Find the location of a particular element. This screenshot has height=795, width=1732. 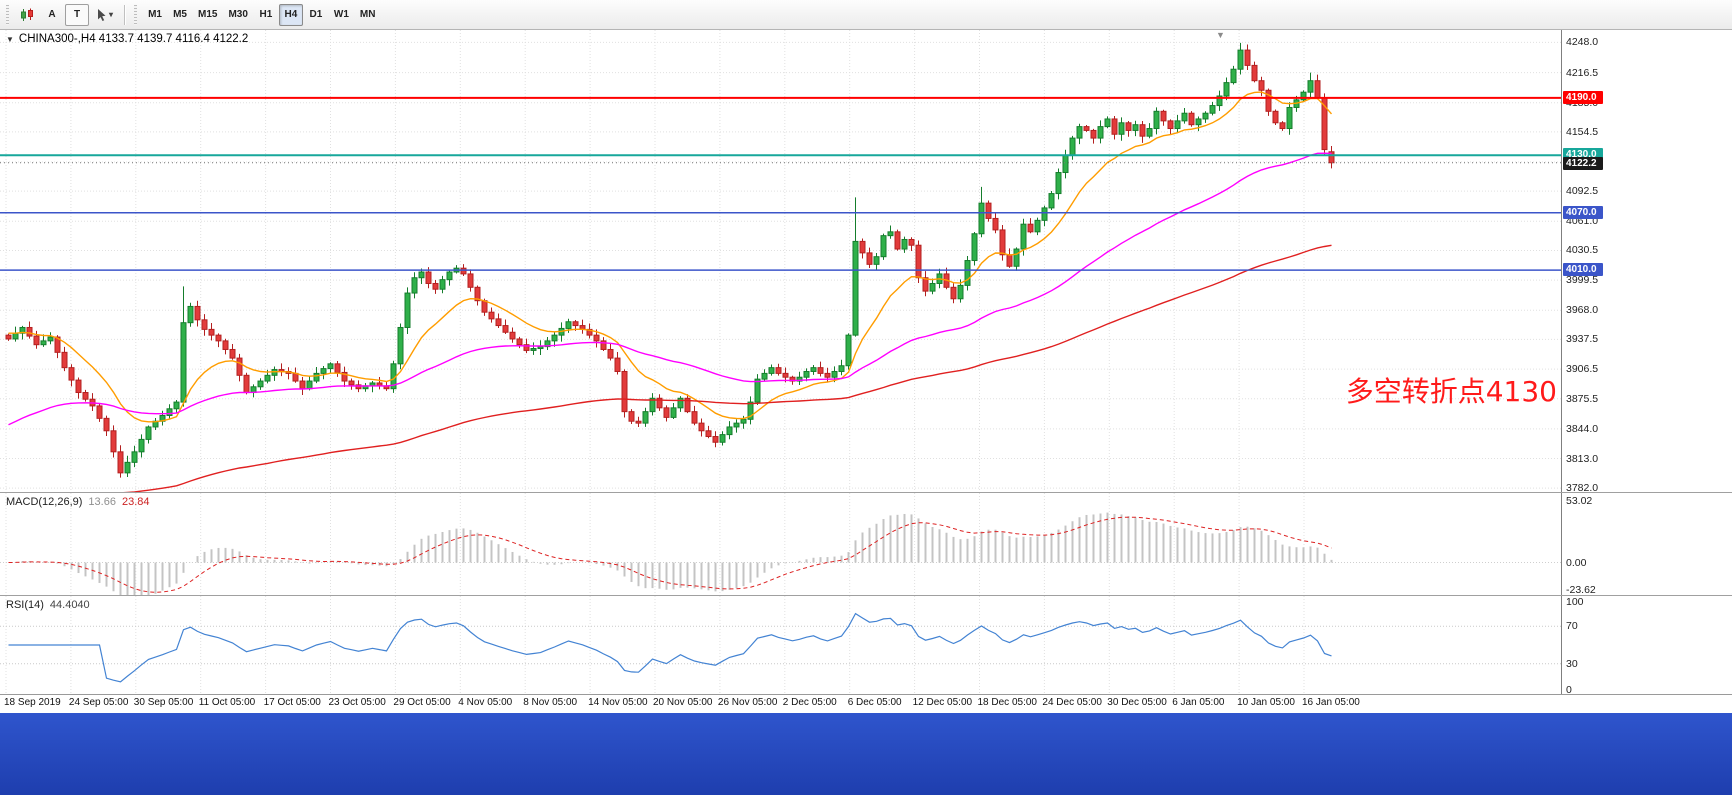

timeframe-button-m30: M30 is located at coordinates (237, 15).